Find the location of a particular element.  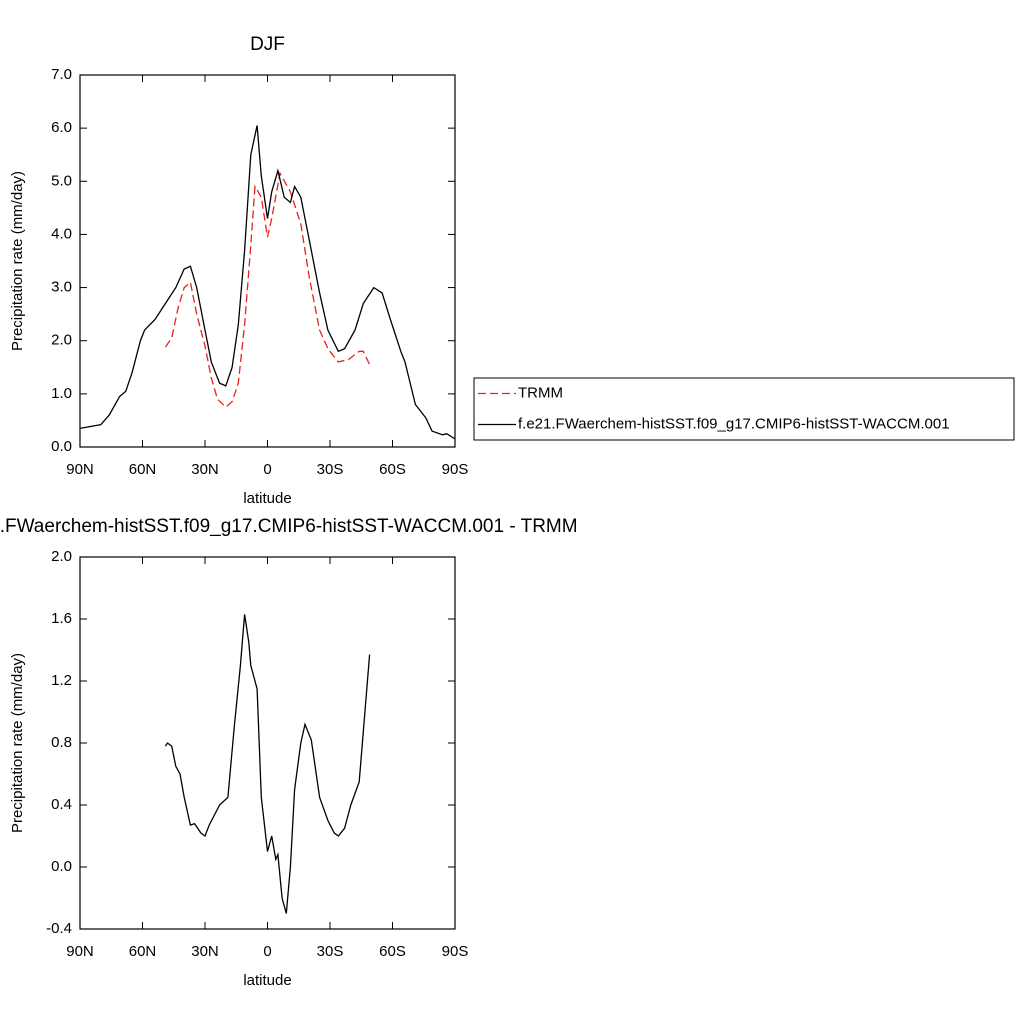

y-tick-label: 5.0 is located at coordinates (61, 180).